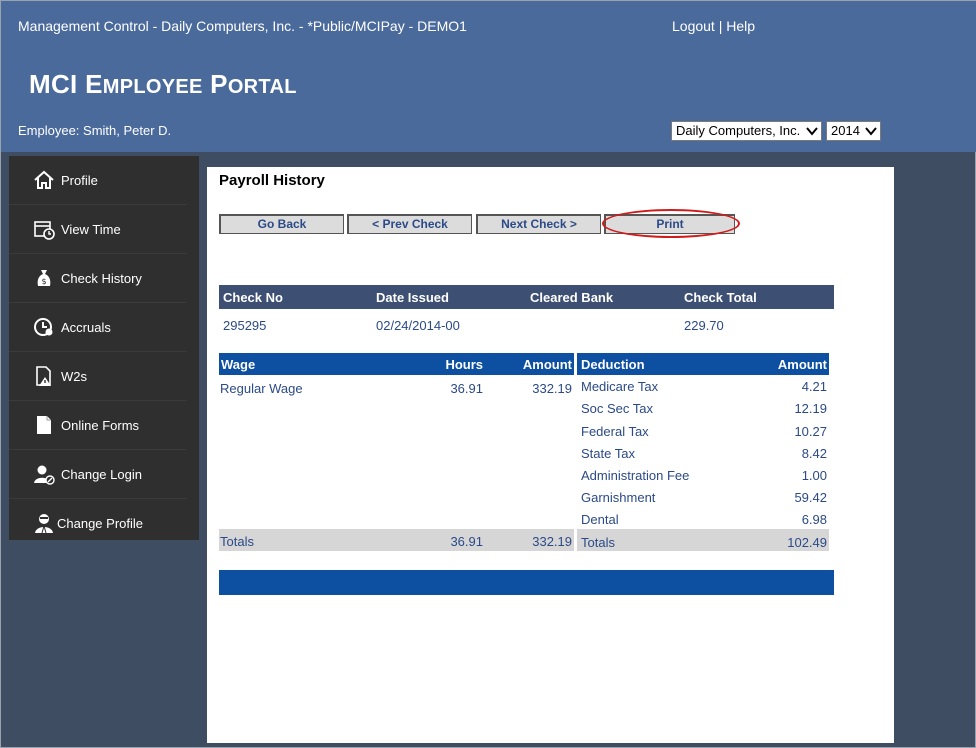 Image resolution: width=976 pixels, height=748 pixels. What do you see at coordinates (814, 453) in the screenshot?
I see `deduction-amount: 8.42` at bounding box center [814, 453].